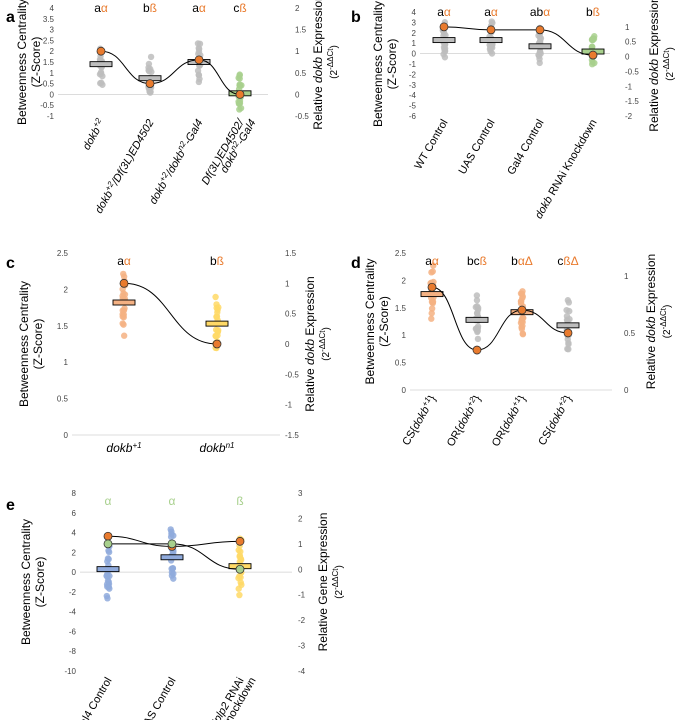 The height and width of the screenshot is (720, 685). What do you see at coordinates (66, 362) in the screenshot?
I see `y-tick-label: 1` at bounding box center [66, 362].